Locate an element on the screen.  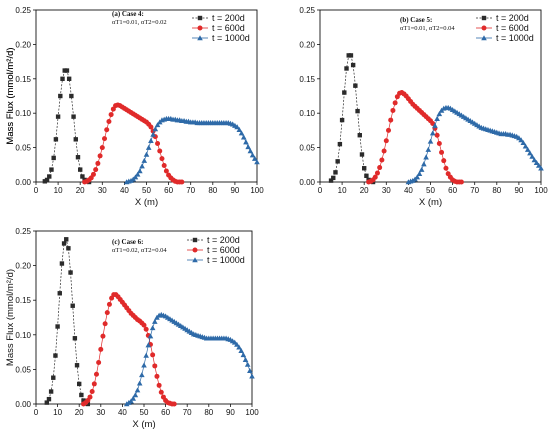
legend-label: t = 200d is located at coordinates (228, 18).